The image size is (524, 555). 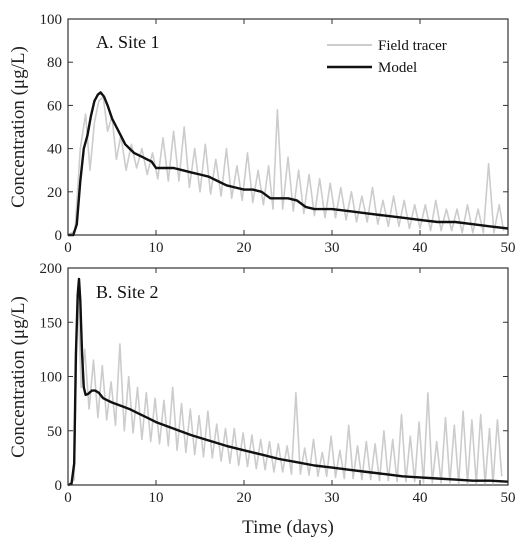 What do you see at coordinates (18, 127) in the screenshot?
I see `panel-a-y-axis-title: Concentration (μg/L)` at bounding box center [18, 127].